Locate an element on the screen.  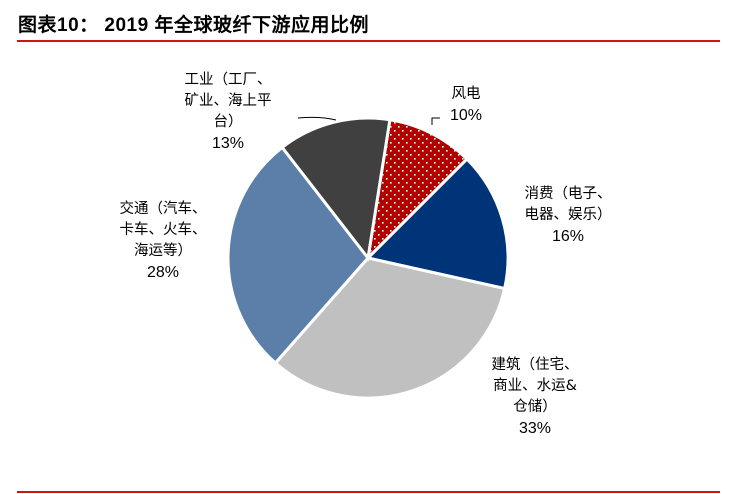
label-construction-line2: 商业、水运& is located at coordinates (535, 386).